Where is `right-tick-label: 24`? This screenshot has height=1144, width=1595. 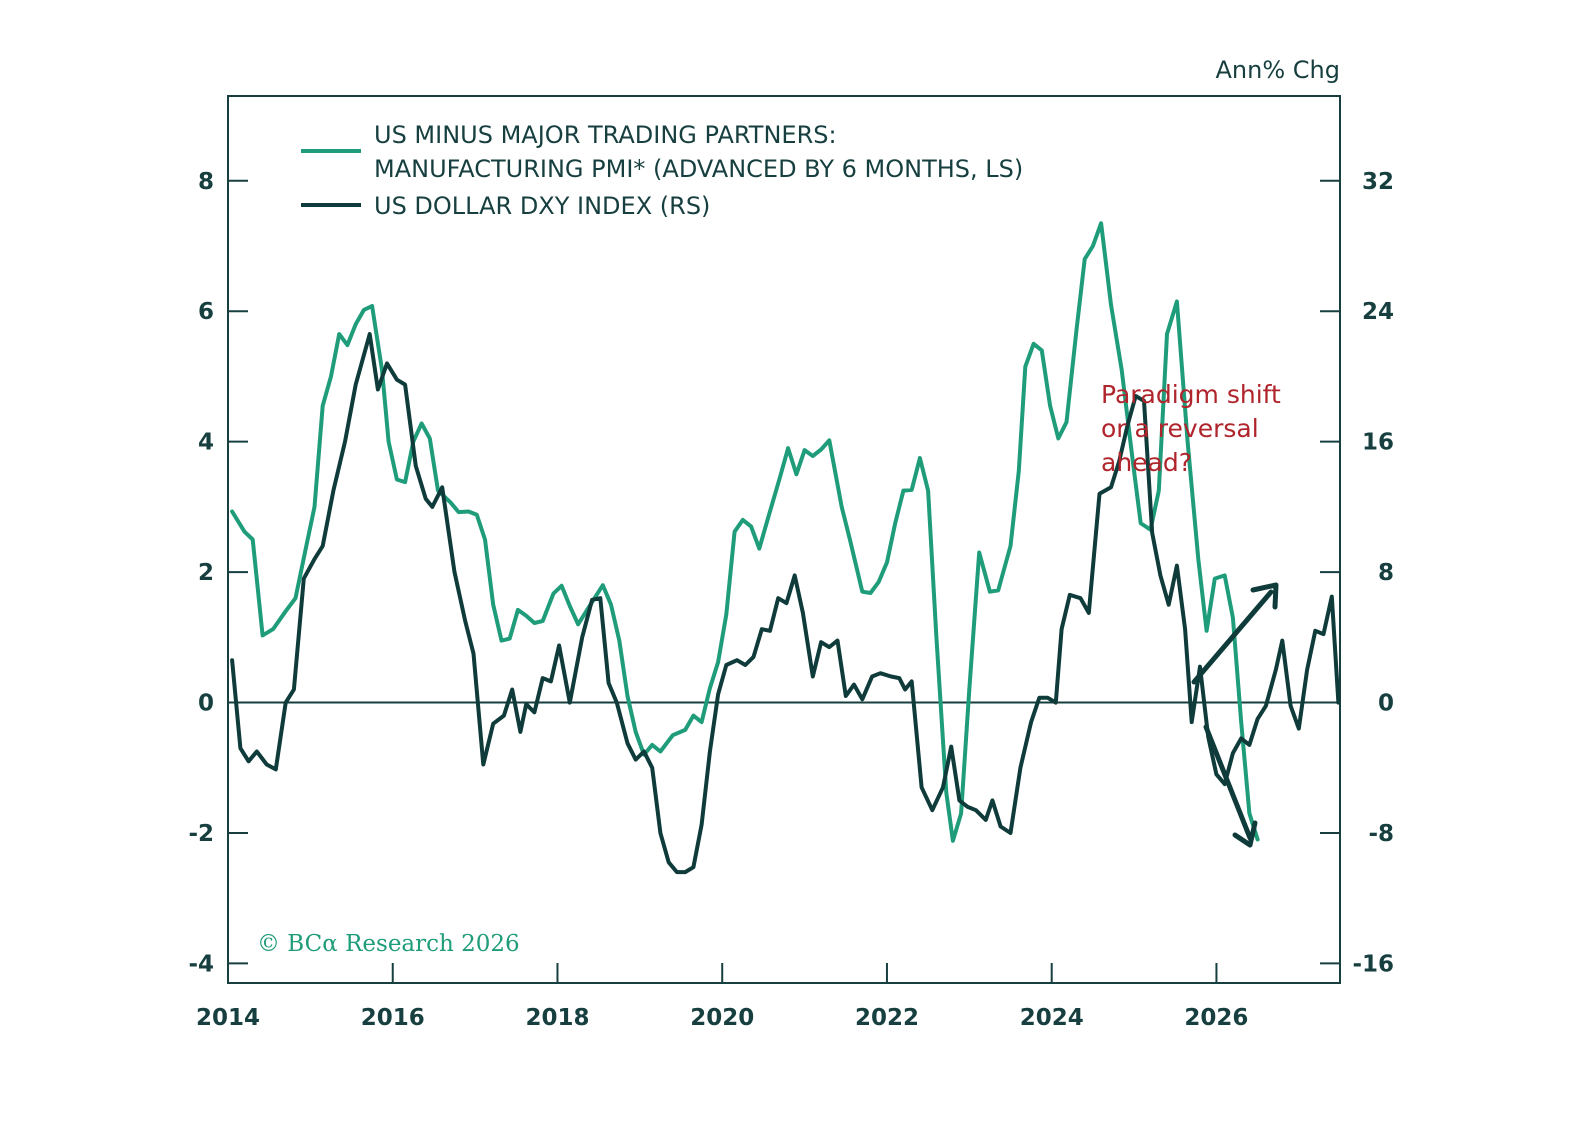 right-tick-label: 24 is located at coordinates (1378, 312).